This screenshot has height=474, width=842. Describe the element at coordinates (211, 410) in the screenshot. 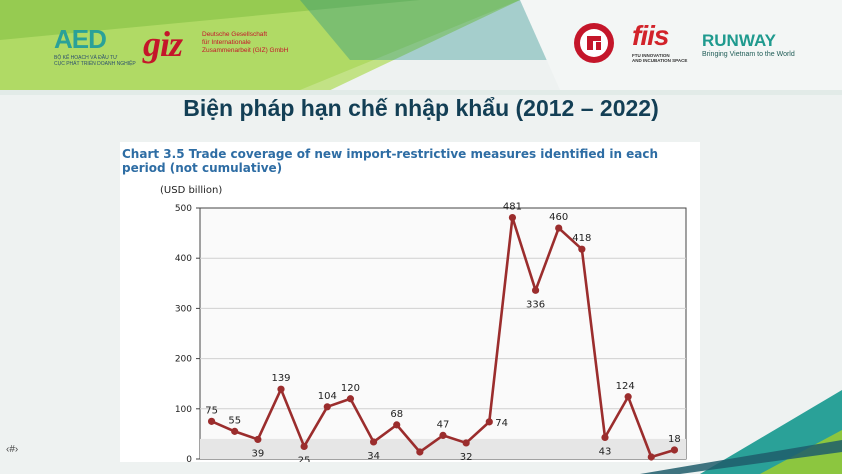

I see `data-label: 75` at that location.